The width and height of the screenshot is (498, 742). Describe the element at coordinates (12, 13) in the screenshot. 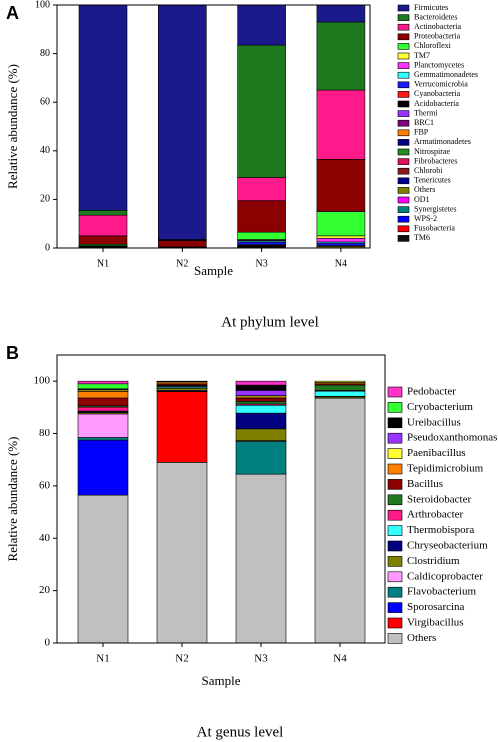

I see `panel-label: A` at that location.